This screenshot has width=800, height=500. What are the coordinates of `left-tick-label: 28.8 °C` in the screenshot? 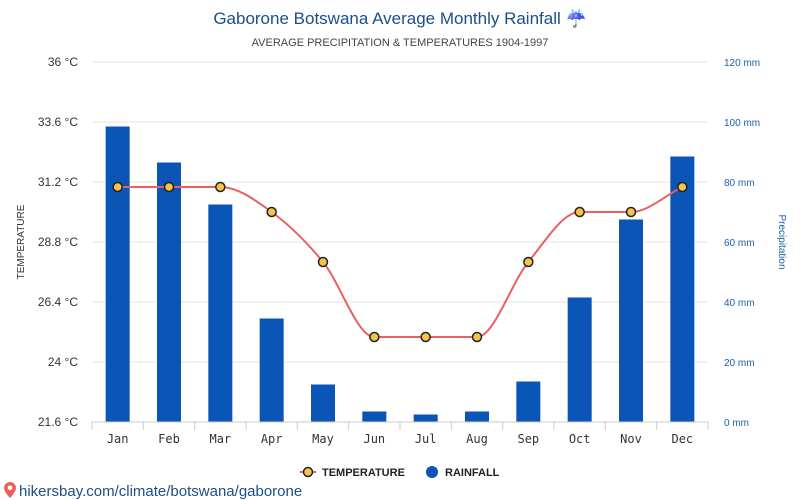 It's located at (58, 242).